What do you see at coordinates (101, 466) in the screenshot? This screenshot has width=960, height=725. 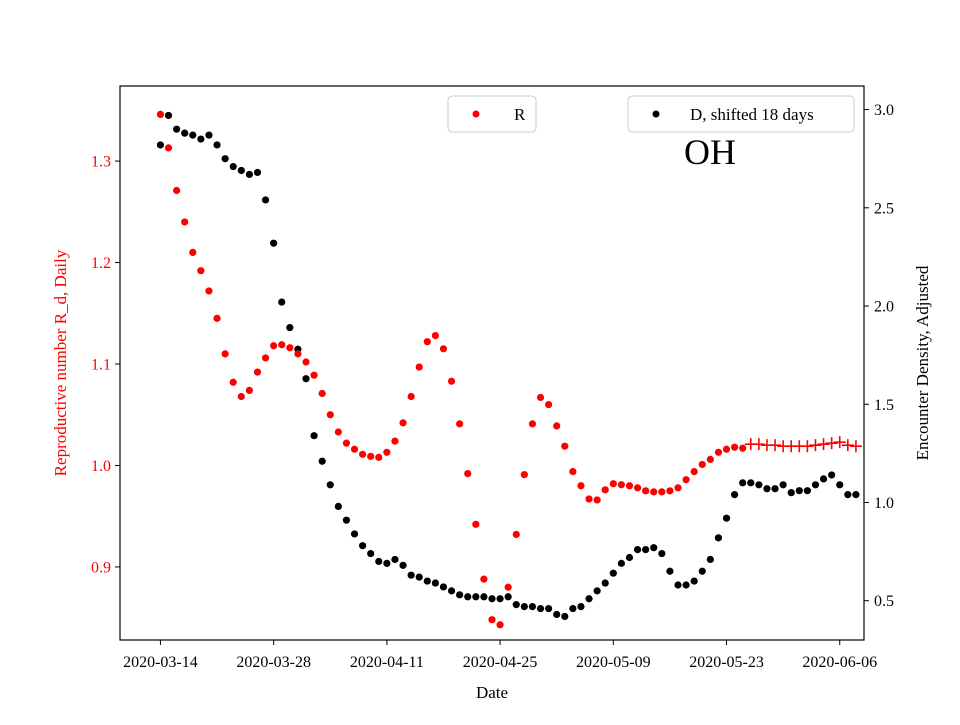 I see `y-left-tick-label: 1.0` at bounding box center [101, 466].